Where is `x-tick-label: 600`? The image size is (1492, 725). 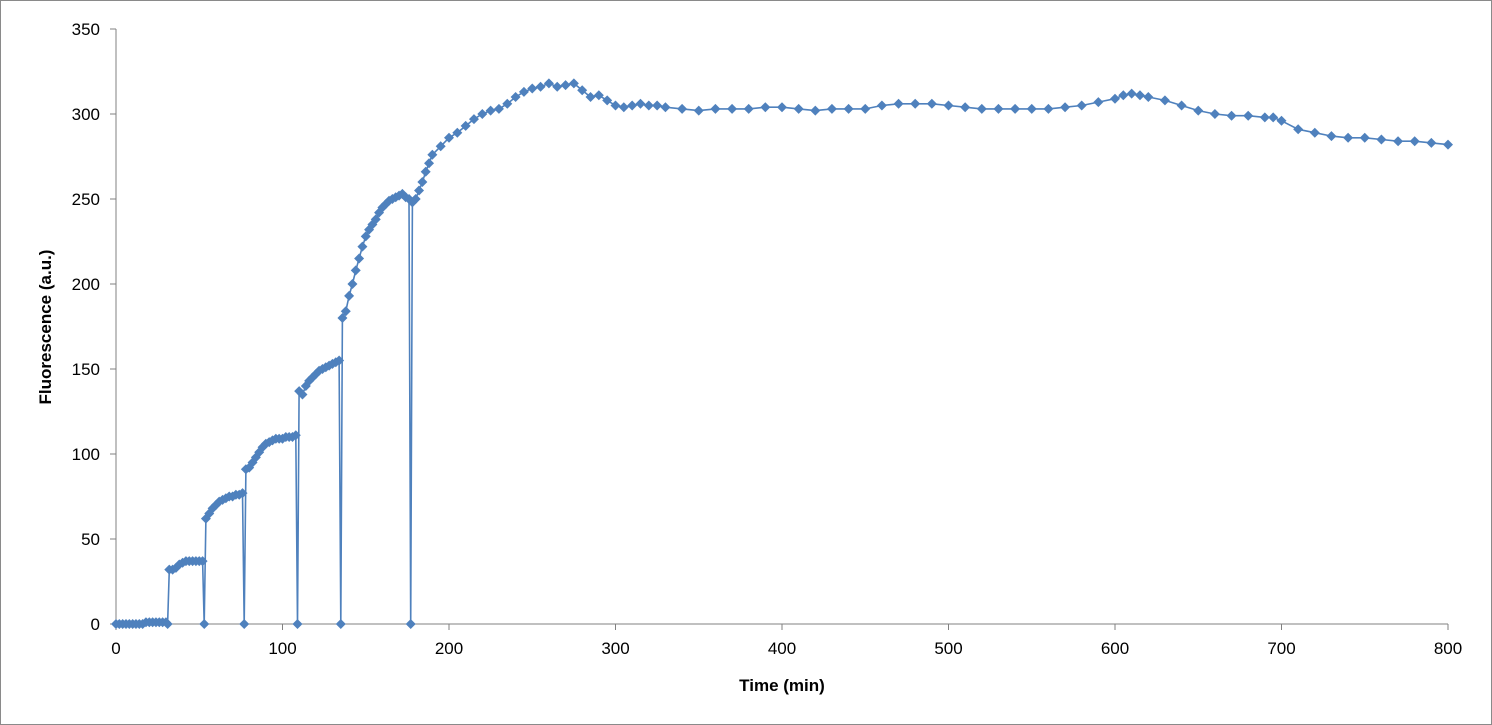
x-tick-label: 600 is located at coordinates (1115, 648).